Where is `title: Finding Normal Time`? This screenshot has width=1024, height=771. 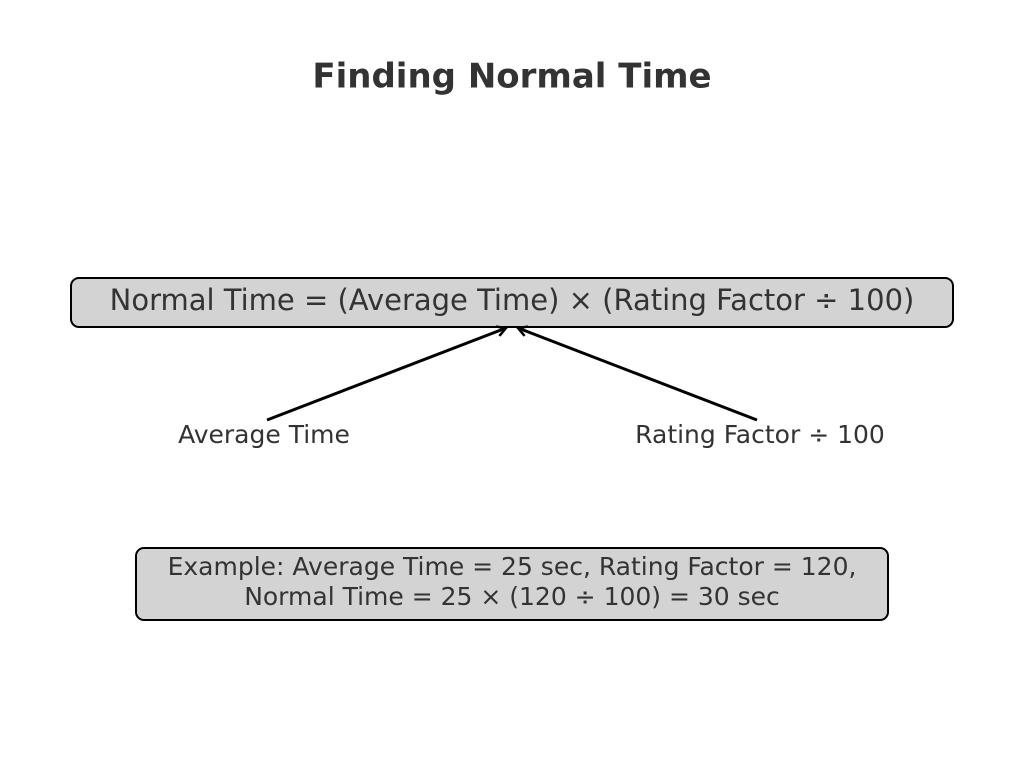
title: Finding Normal Time is located at coordinates (511, 77).